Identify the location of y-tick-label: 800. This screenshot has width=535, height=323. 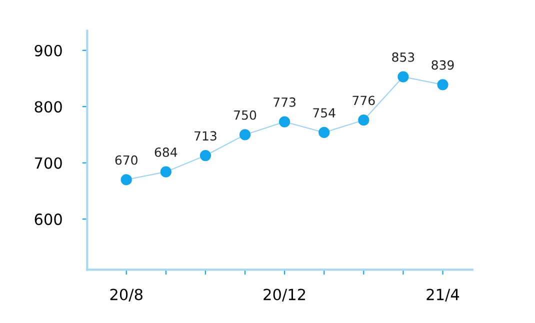
(48, 107).